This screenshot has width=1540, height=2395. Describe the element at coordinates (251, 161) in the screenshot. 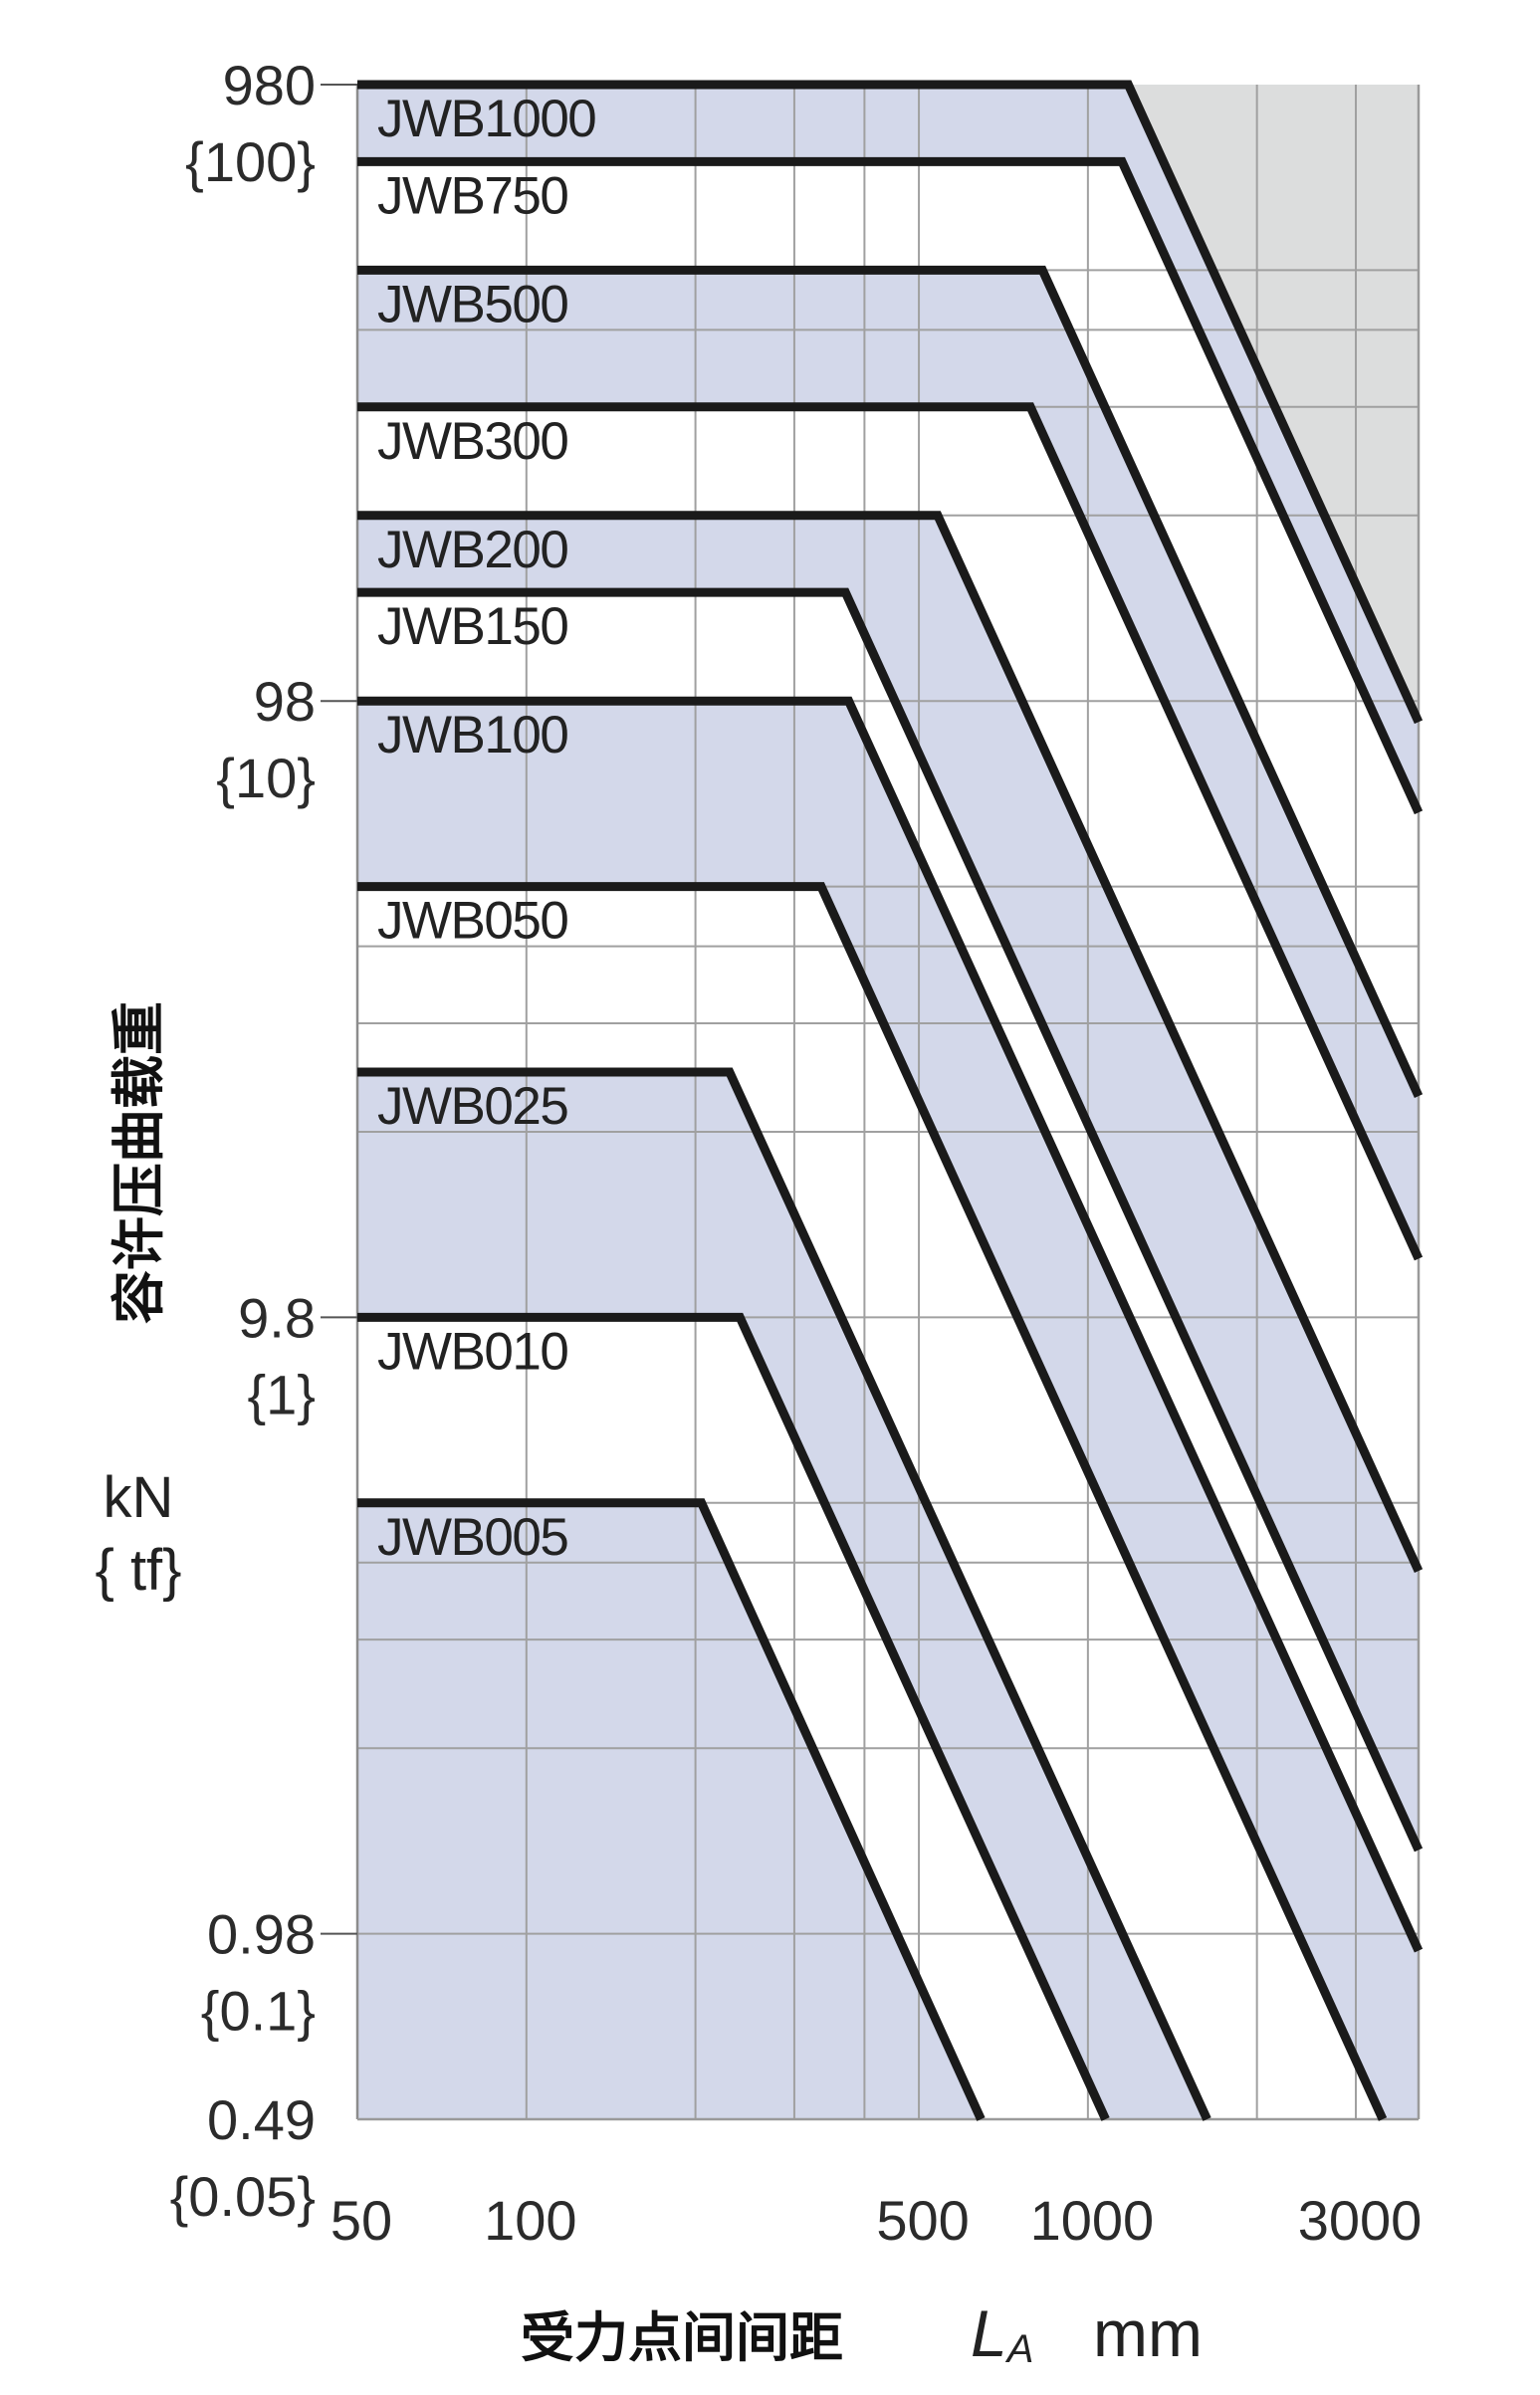

I see `y-tick-sublabel: {100}` at that location.